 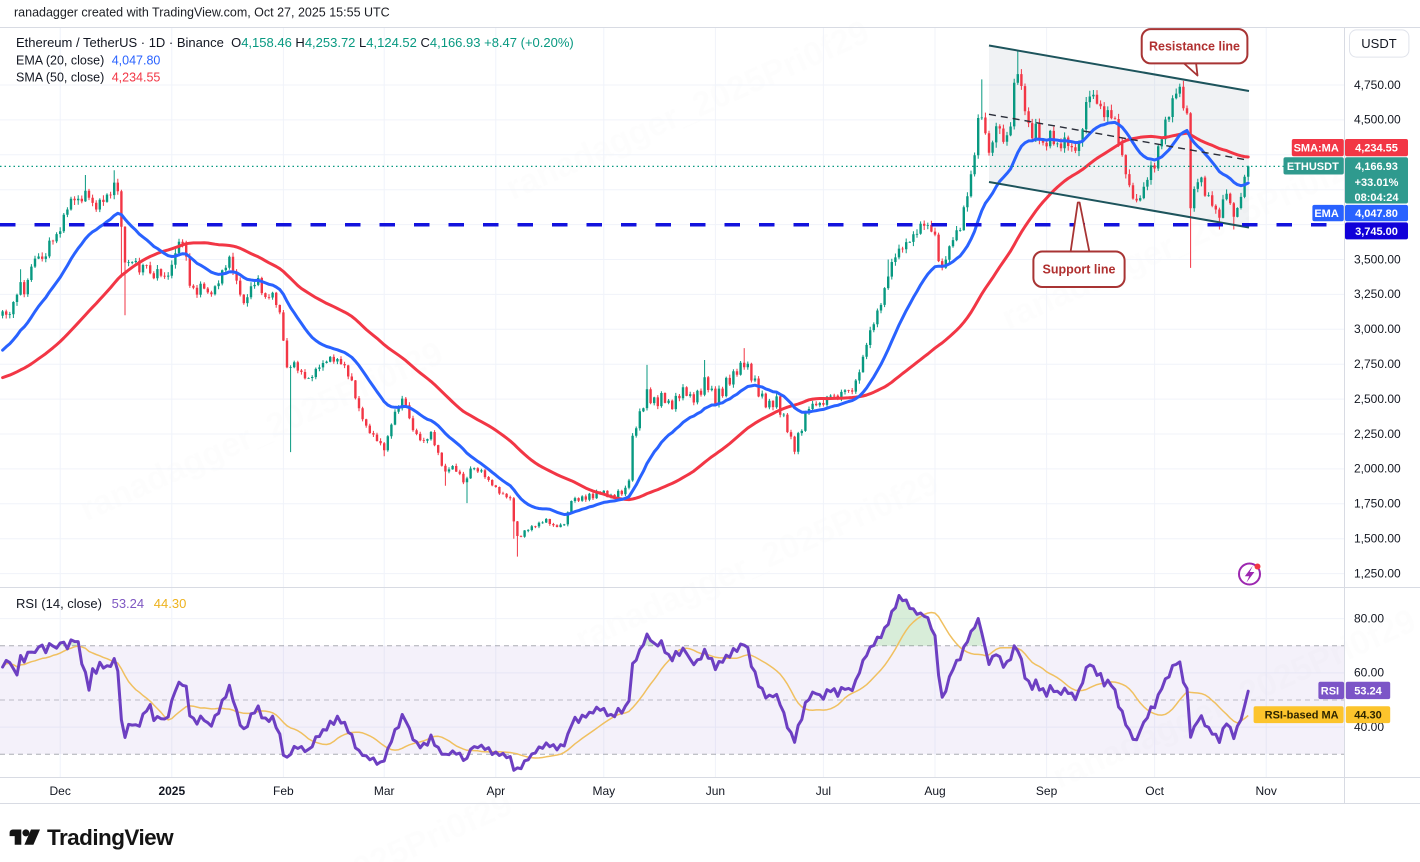 What do you see at coordinates (1368, 691) in the screenshot?
I see `svg-text: 53.24` at bounding box center [1368, 691].